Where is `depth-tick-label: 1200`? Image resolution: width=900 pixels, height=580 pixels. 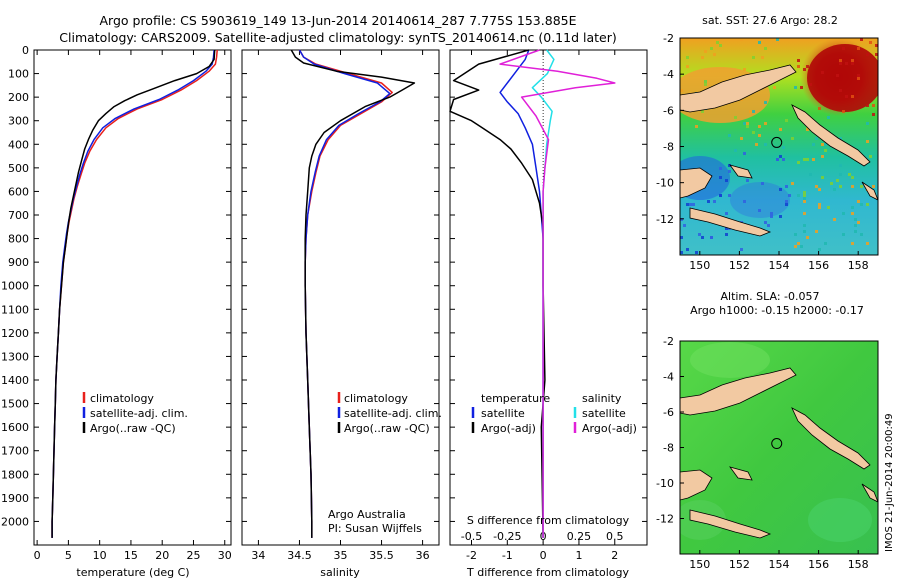 depth-tick-label: 1200 is located at coordinates (15, 333).